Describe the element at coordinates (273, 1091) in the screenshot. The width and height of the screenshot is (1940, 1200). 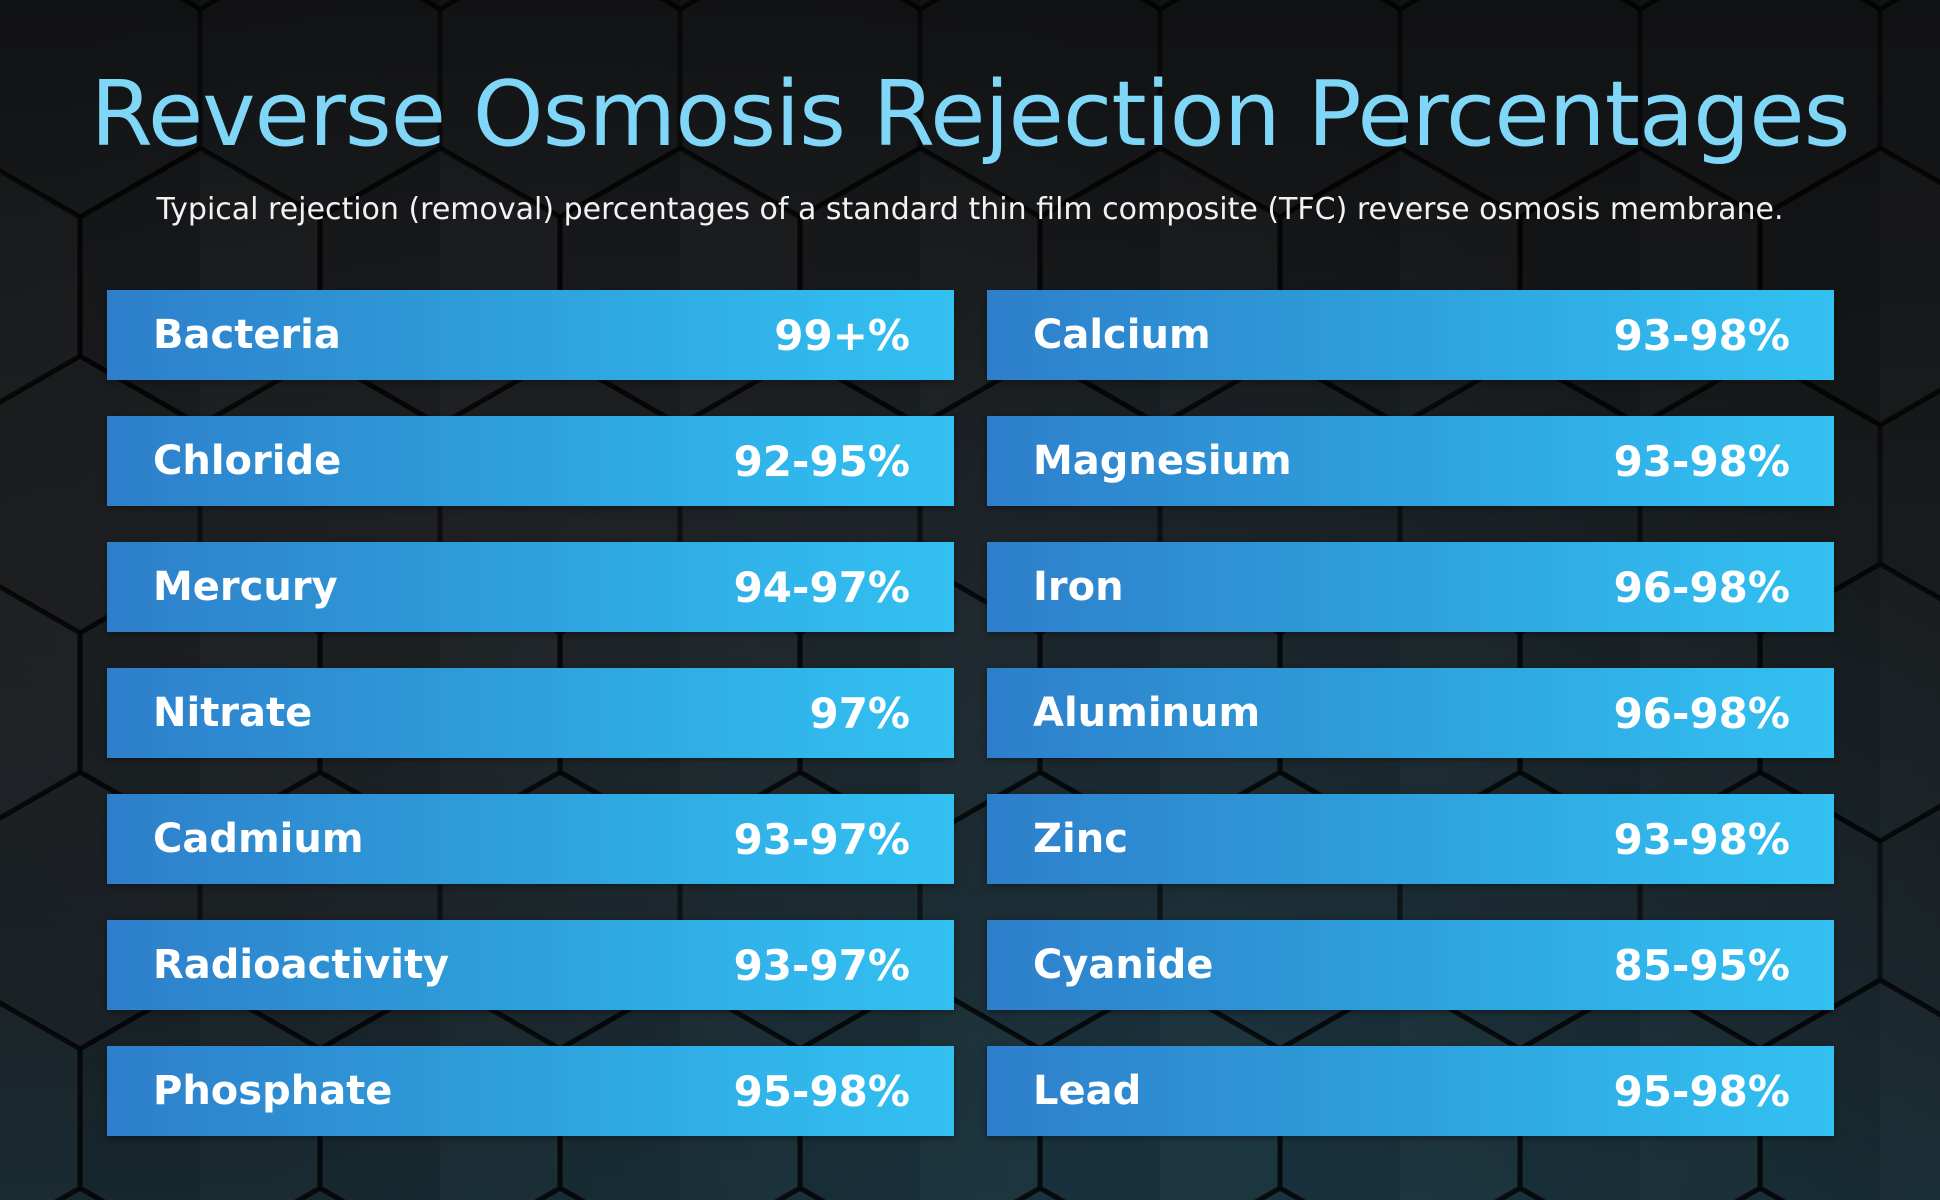
I see `contaminant-name: Phosphate` at that location.